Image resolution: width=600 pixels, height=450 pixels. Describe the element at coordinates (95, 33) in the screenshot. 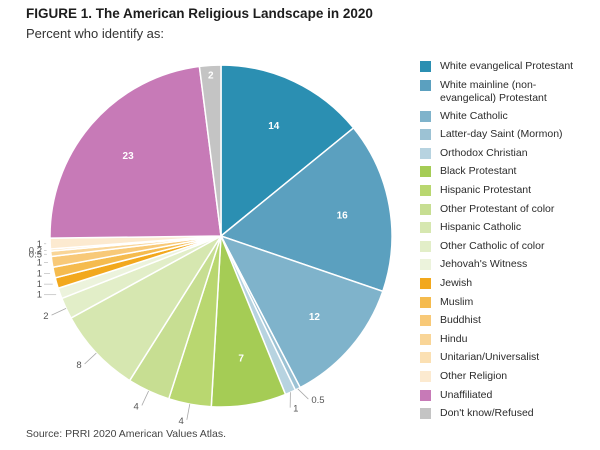

I see `chart-subtitle: Percent who identify as:` at that location.